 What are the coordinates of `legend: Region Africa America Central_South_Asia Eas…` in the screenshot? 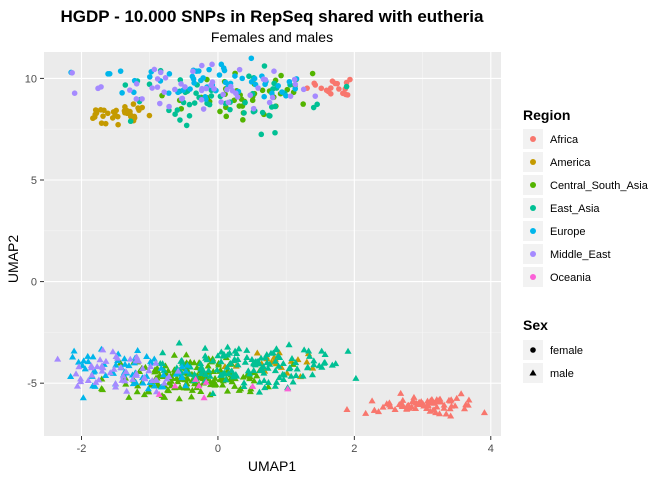 It's located at (586, 245).